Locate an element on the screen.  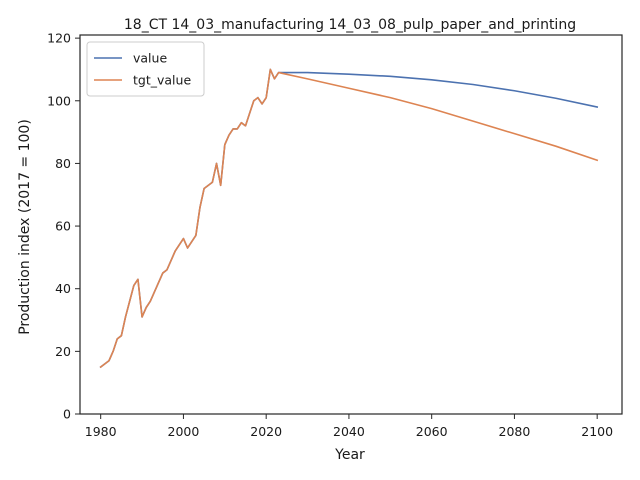
legend-label-tgt-value: tgt_value is located at coordinates (162, 80).